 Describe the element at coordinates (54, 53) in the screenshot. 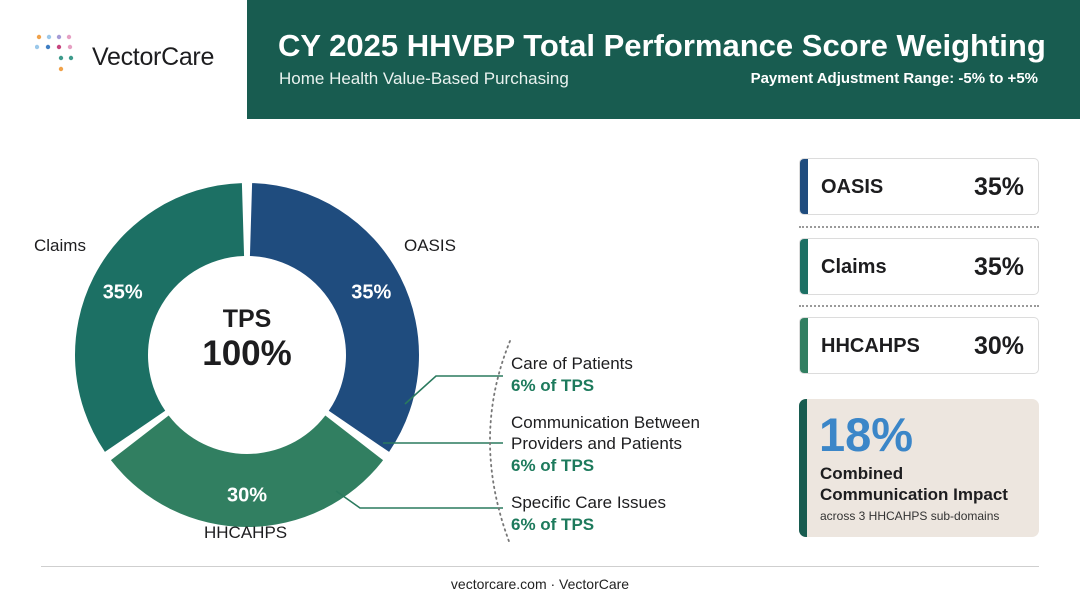

I see `logo-icon` at that location.